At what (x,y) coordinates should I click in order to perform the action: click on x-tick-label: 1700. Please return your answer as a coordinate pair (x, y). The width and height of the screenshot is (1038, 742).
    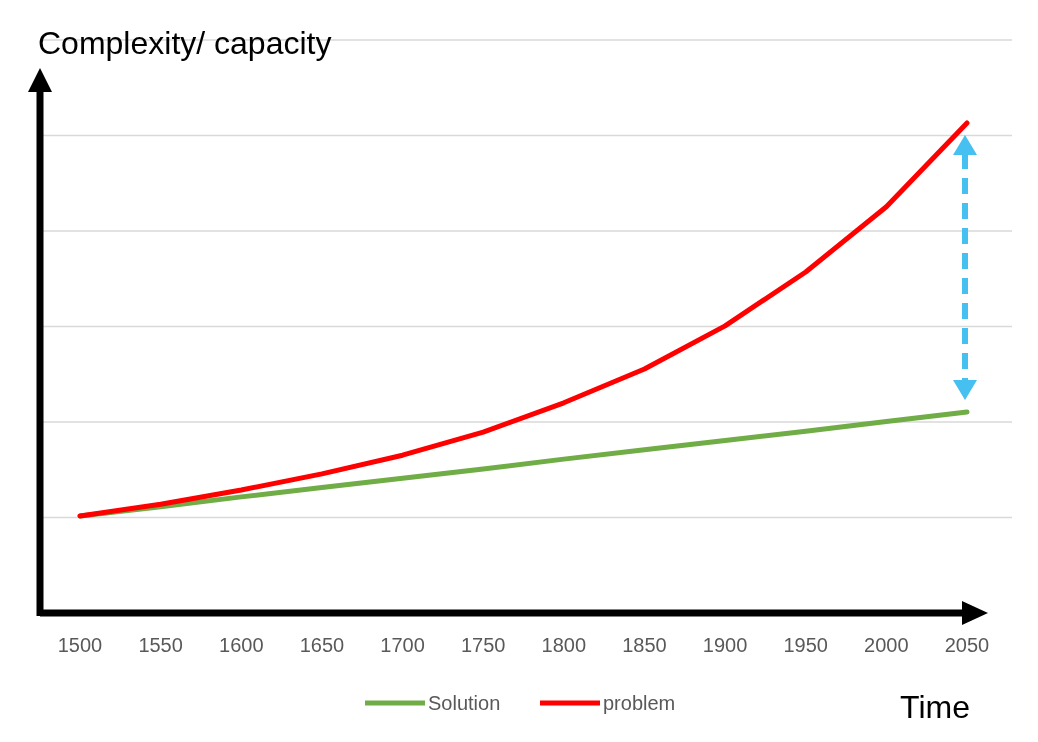
    Looking at the image, I should click on (402, 645).